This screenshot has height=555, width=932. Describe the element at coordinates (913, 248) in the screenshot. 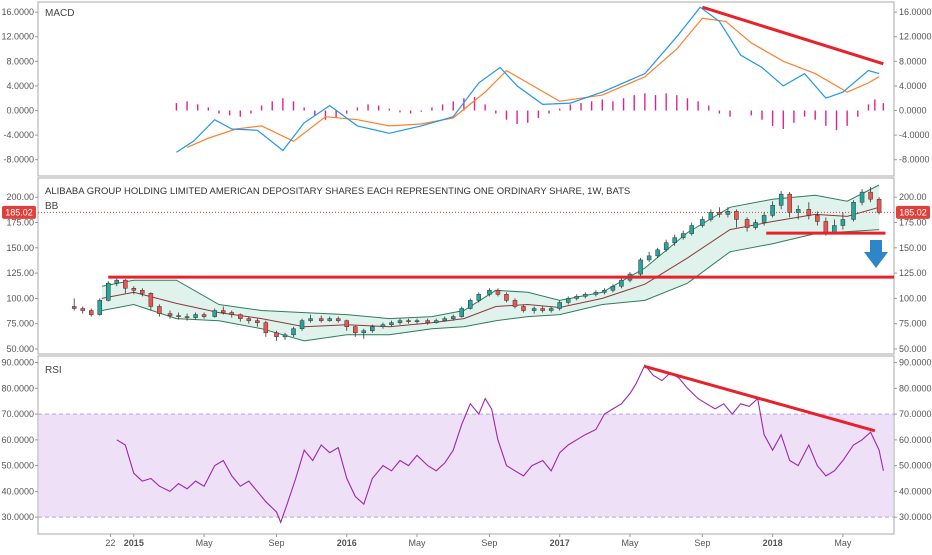

I see `price-tick-right: 150.00` at that location.